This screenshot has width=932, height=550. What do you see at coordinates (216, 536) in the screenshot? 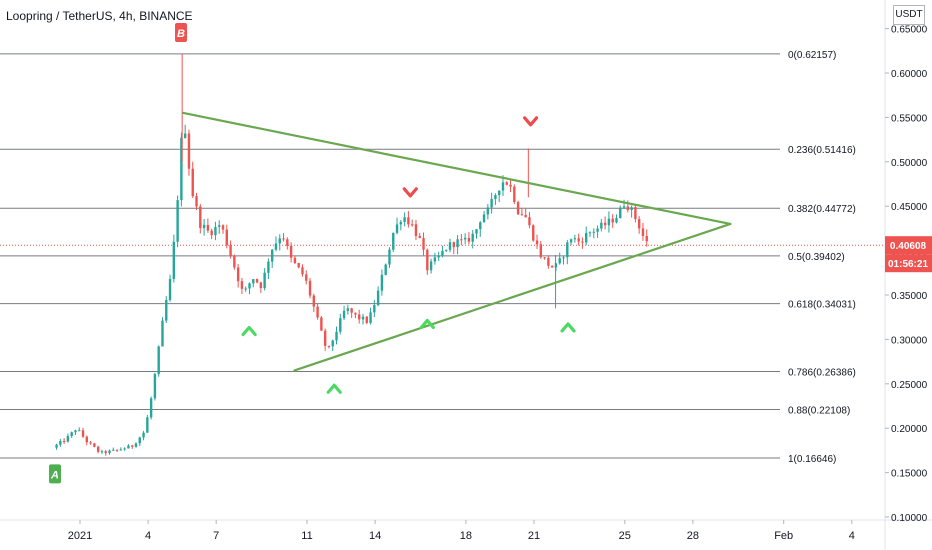
I see `time-tick-label: 7` at bounding box center [216, 536].